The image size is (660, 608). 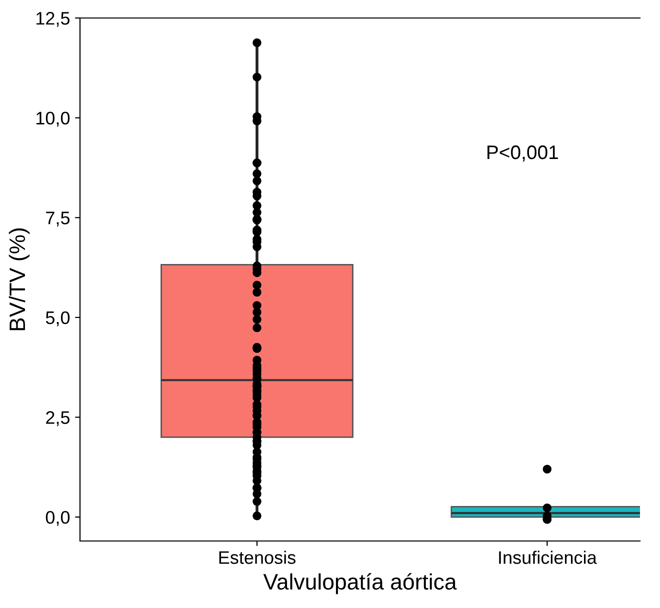 I want to click on x-axis-title: Valvulopatía aórtica, so click(x=360, y=583).